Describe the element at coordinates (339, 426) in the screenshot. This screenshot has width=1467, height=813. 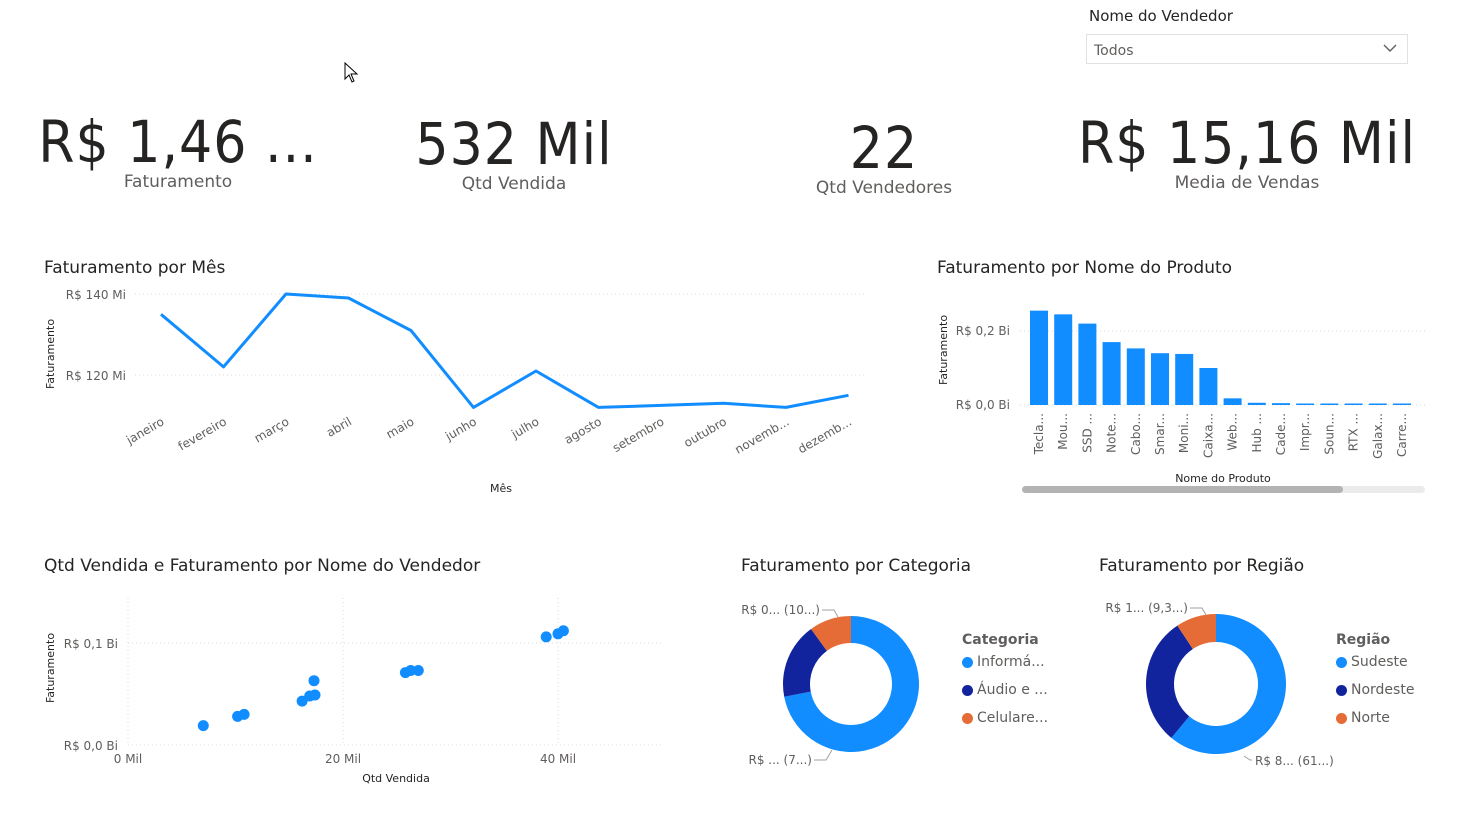
I see `x-tick-label: abril` at that location.